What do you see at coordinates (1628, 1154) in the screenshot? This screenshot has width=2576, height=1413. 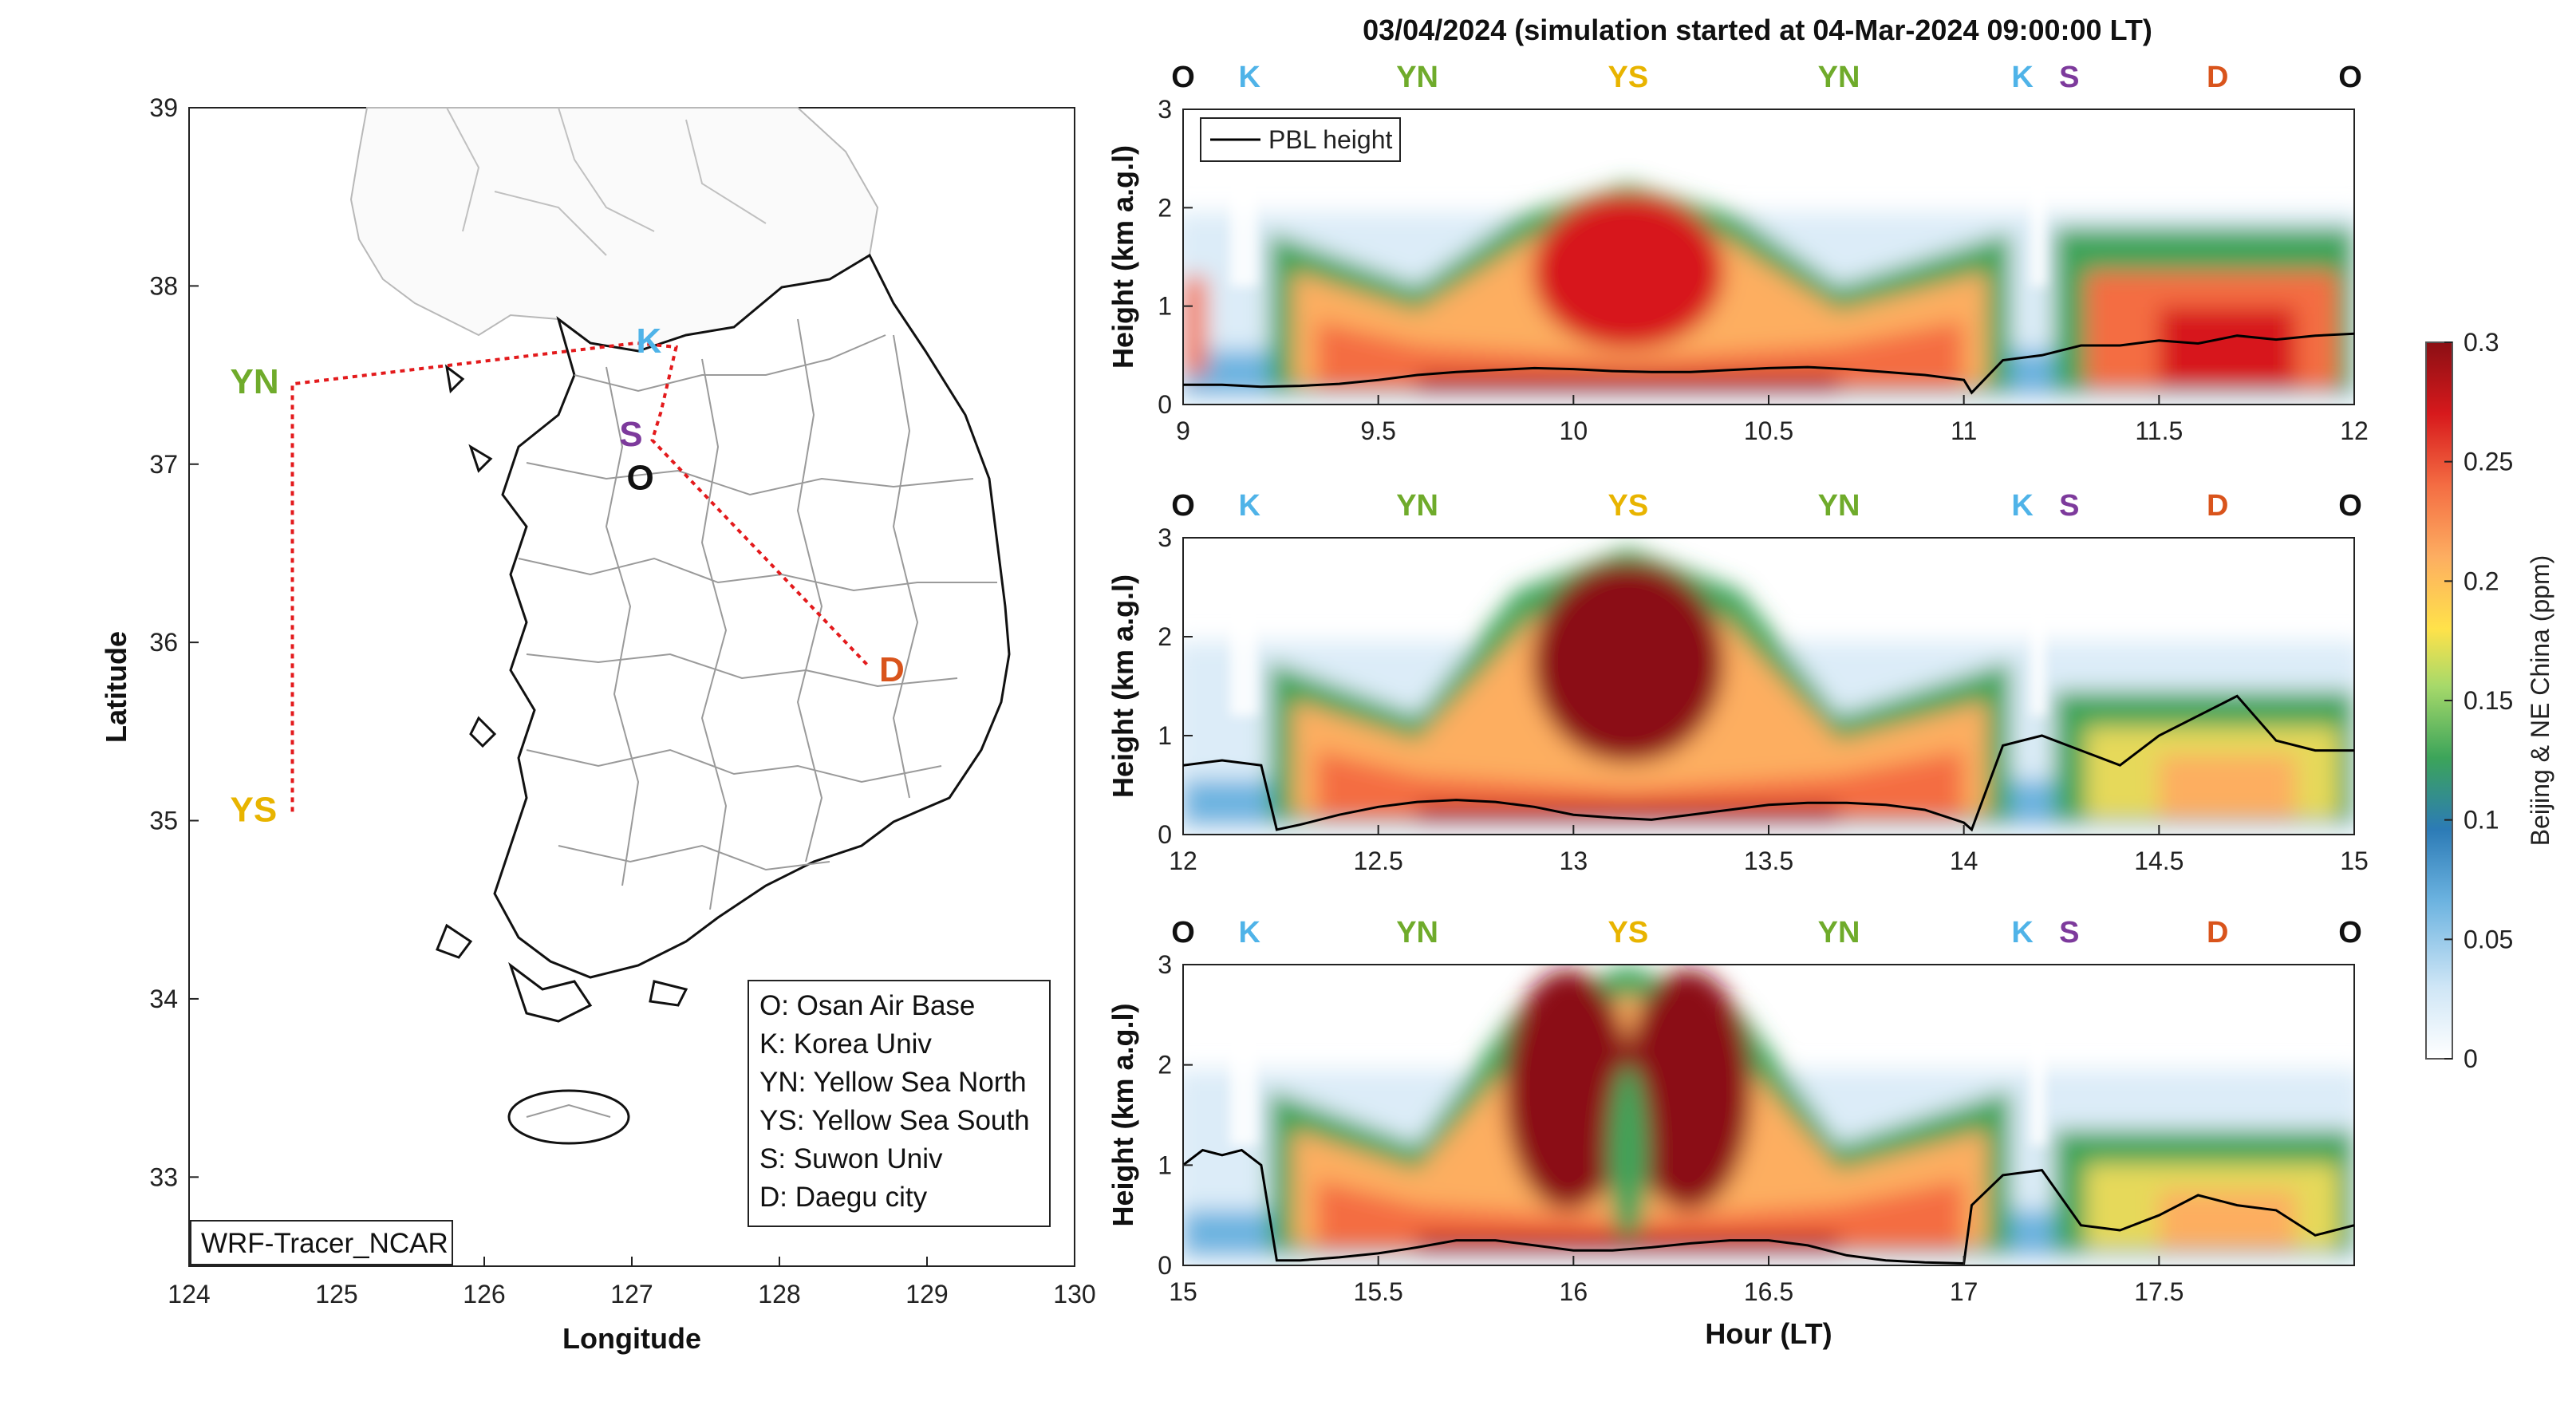 I see `field-core-gap` at bounding box center [1628, 1154].